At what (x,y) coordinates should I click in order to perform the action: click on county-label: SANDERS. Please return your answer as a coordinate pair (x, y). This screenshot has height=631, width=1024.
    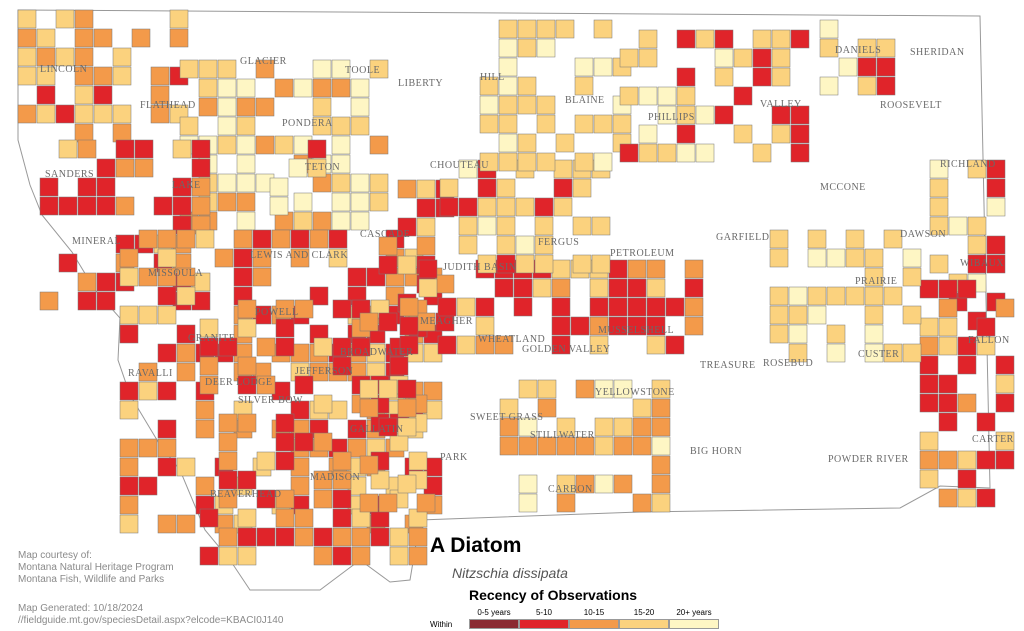
    Looking at the image, I should click on (69, 174).